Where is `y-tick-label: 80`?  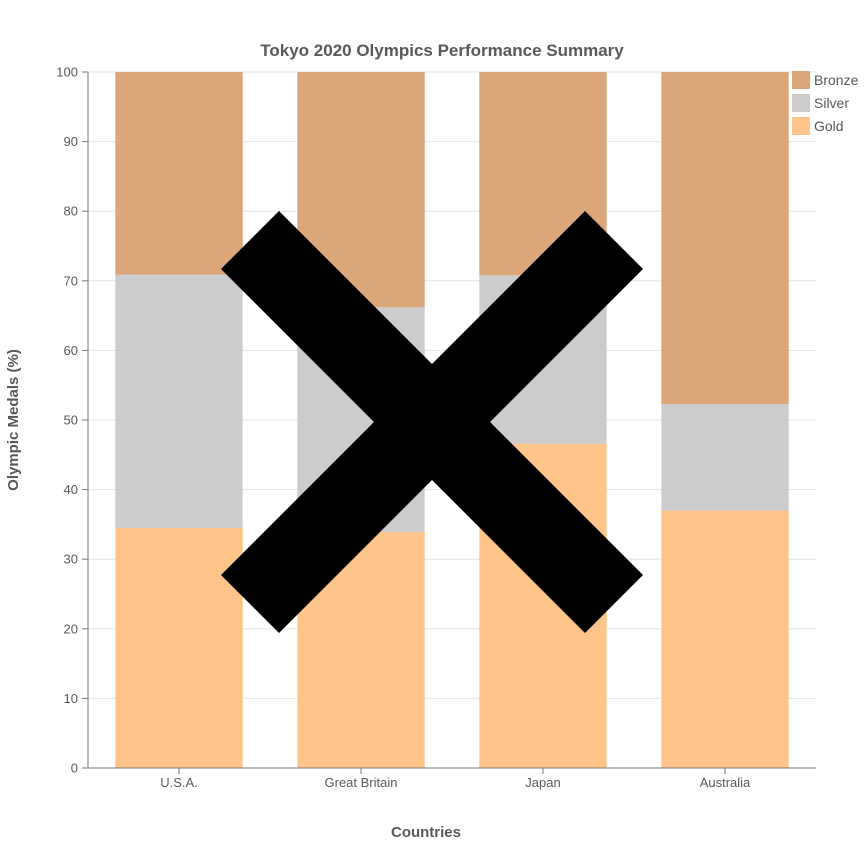
y-tick-label: 80 is located at coordinates (71, 211).